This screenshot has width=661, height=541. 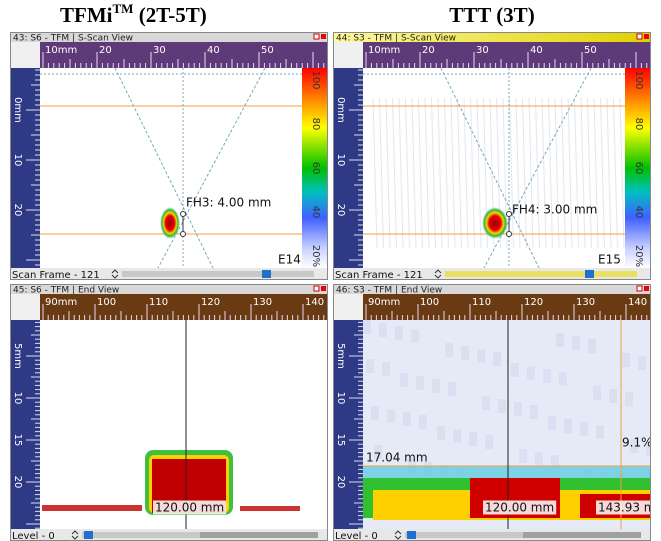 I want to click on annotation: 143.93 m, so click(x=627, y=508).